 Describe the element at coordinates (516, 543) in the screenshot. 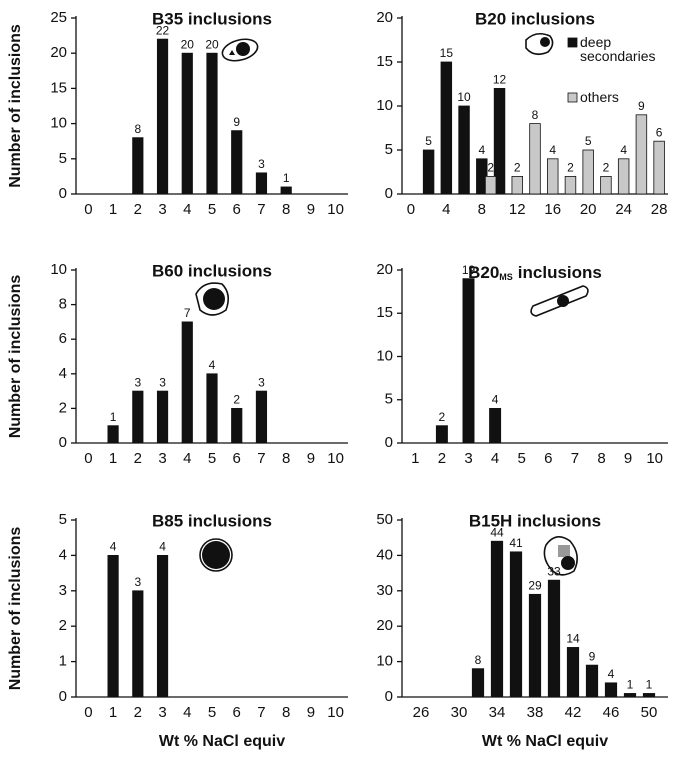

I see `data-label: 41` at that location.